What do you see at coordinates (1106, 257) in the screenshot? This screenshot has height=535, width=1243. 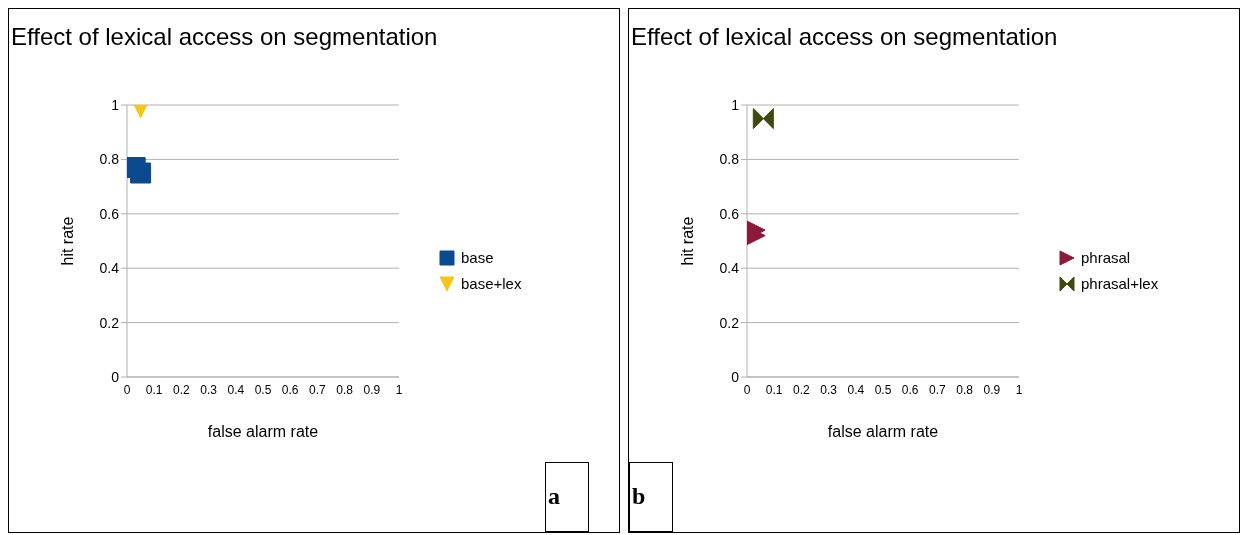 I see `legend-label: phrasal` at bounding box center [1106, 257].